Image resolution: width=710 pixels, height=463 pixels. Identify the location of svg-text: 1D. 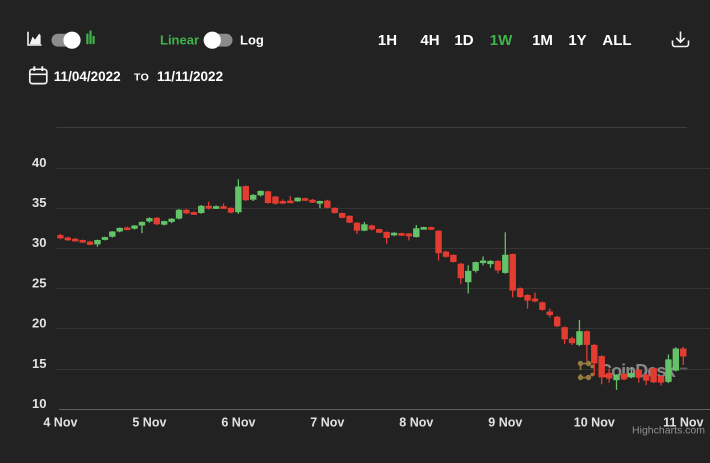
(463, 40).